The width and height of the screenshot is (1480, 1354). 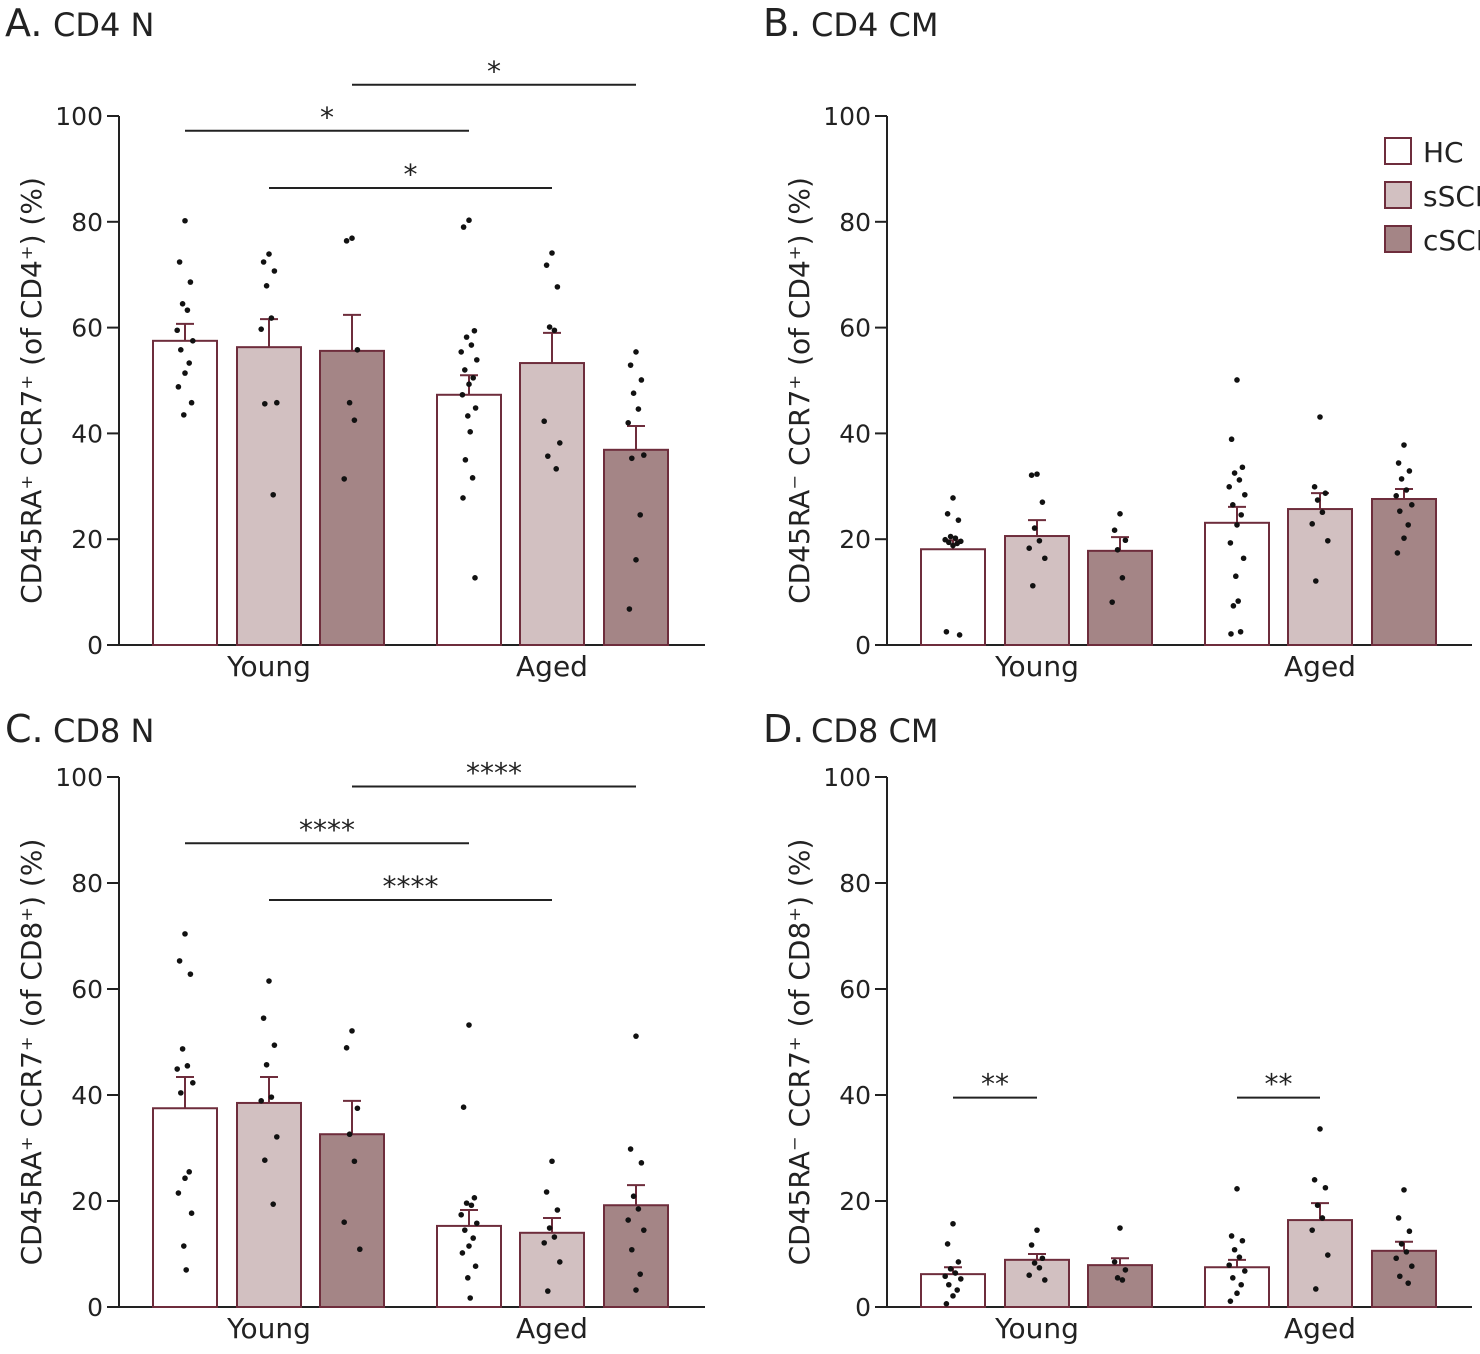 What do you see at coordinates (494, 773) in the screenshot?
I see `significance-label: ****` at bounding box center [494, 773].